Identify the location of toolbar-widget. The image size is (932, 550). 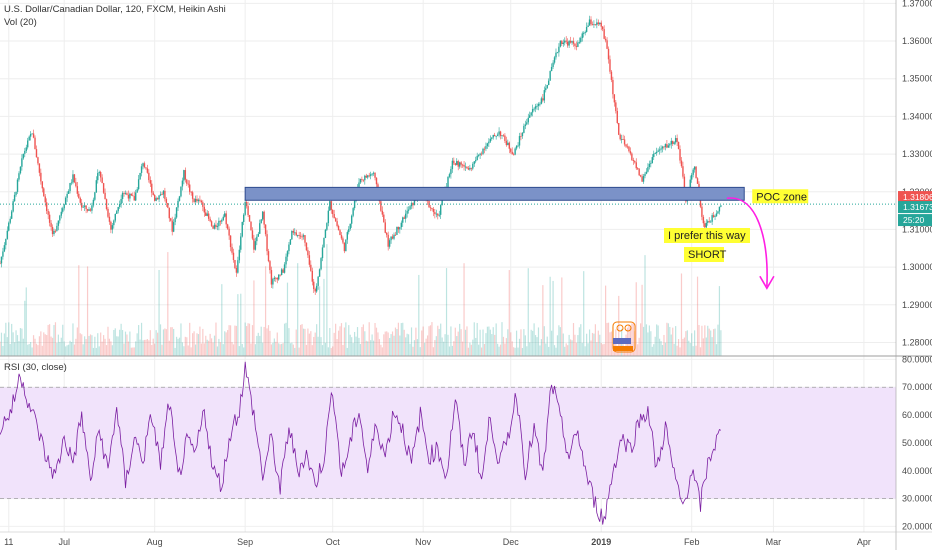
(624, 337).